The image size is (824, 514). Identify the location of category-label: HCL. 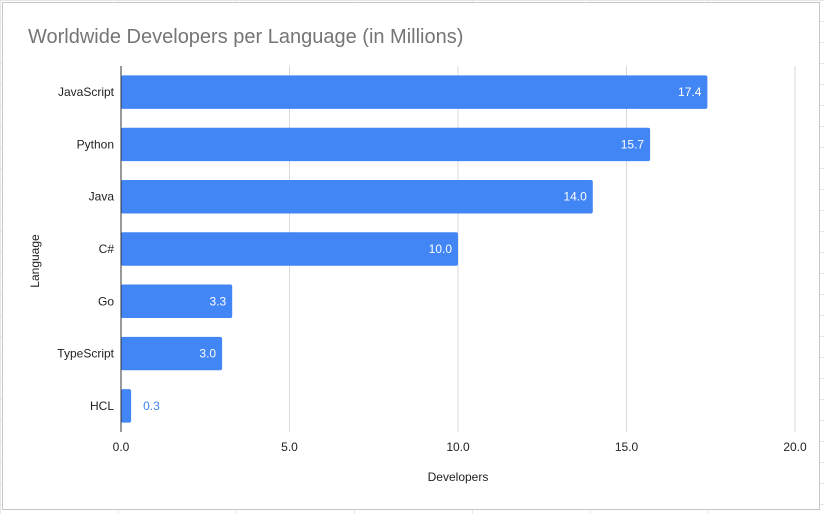
(102, 406).